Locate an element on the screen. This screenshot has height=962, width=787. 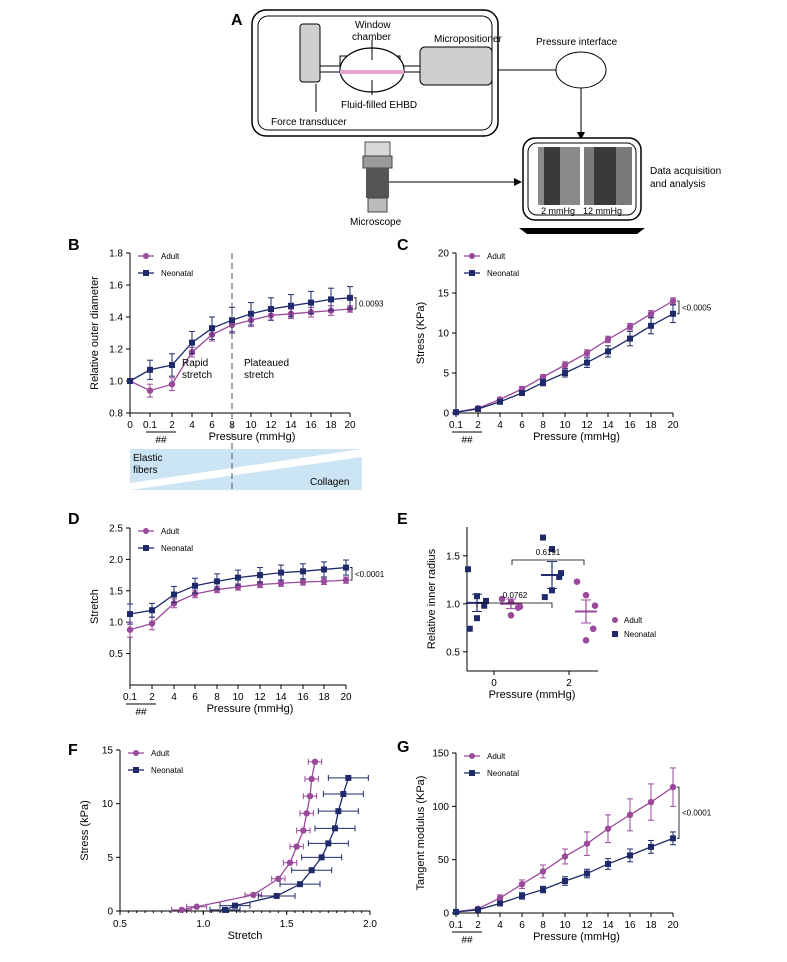
x-tick-label: 14 is located at coordinates (291, 425).